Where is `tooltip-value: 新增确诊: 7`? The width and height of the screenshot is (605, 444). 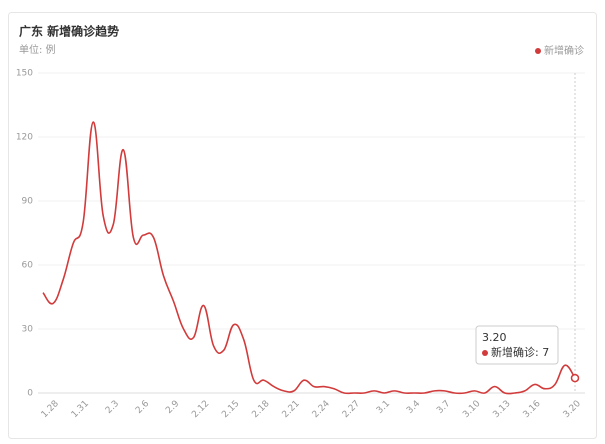 tooltip-value: 新增确诊: 7 is located at coordinates (520, 352).